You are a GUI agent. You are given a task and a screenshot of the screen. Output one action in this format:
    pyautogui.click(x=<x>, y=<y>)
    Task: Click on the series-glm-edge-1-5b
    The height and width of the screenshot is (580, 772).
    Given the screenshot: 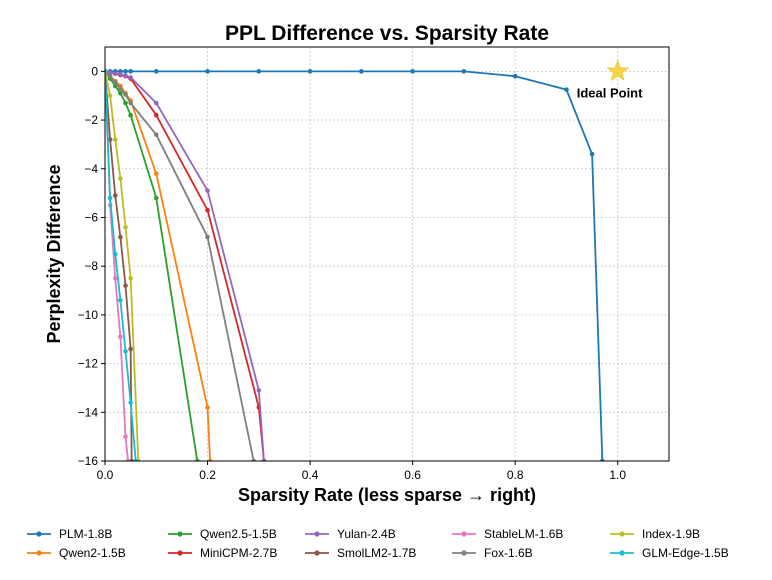 What is the action you would take?
    pyautogui.click(x=122, y=265)
    